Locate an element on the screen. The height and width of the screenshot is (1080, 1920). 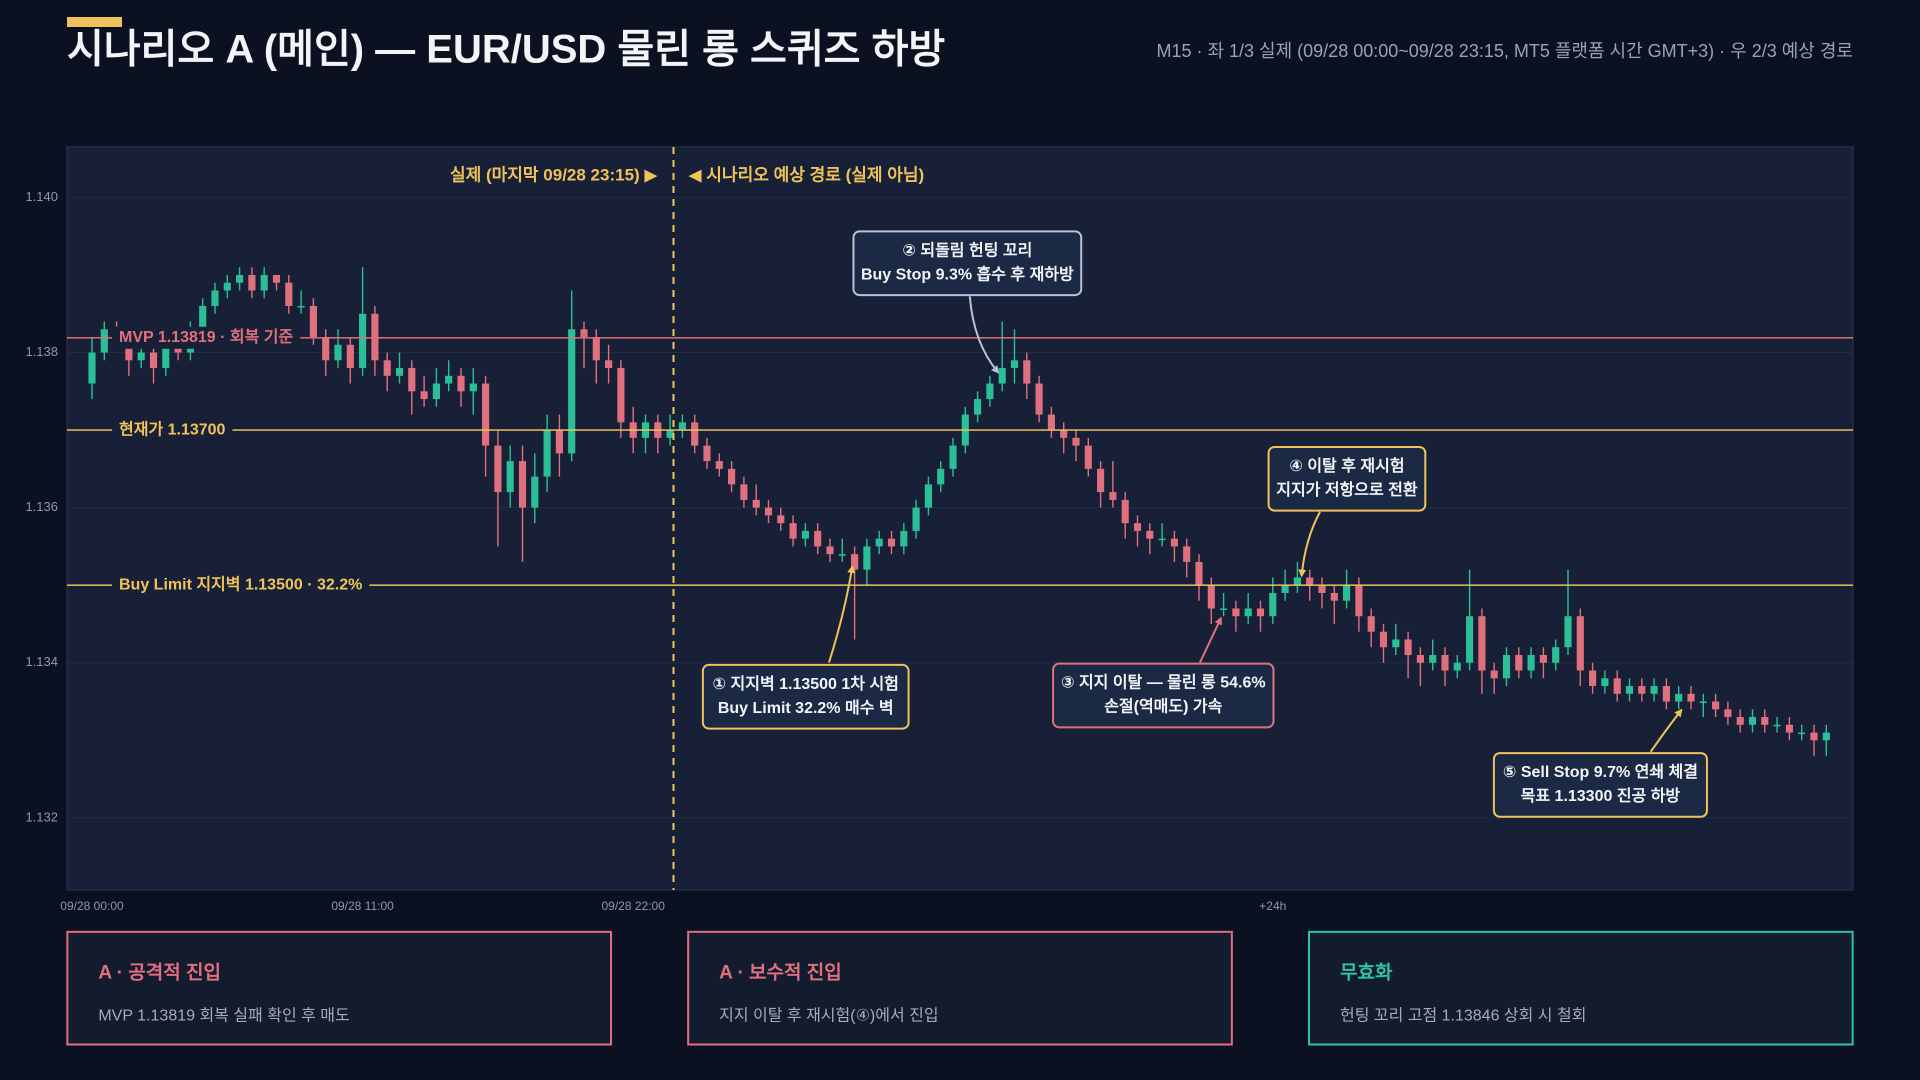
callout-text: Buy Stop 9.3% 흡수 후 재하방 is located at coordinates (967, 273).